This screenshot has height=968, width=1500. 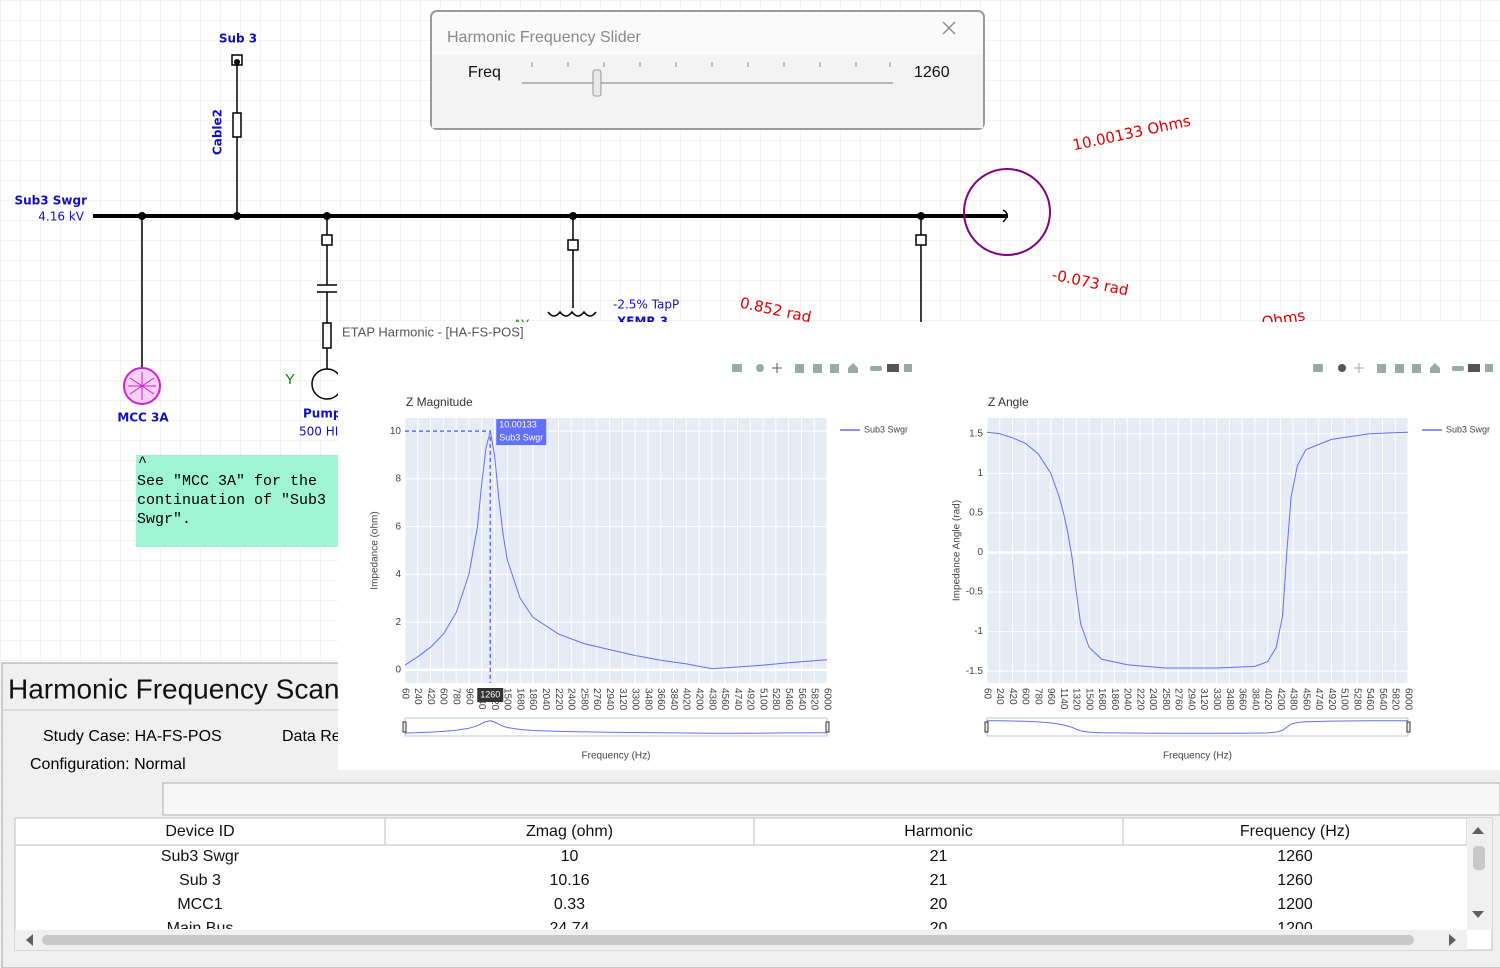 What do you see at coordinates (978, 631) in the screenshot?
I see `y-tick-label: -1` at bounding box center [978, 631].